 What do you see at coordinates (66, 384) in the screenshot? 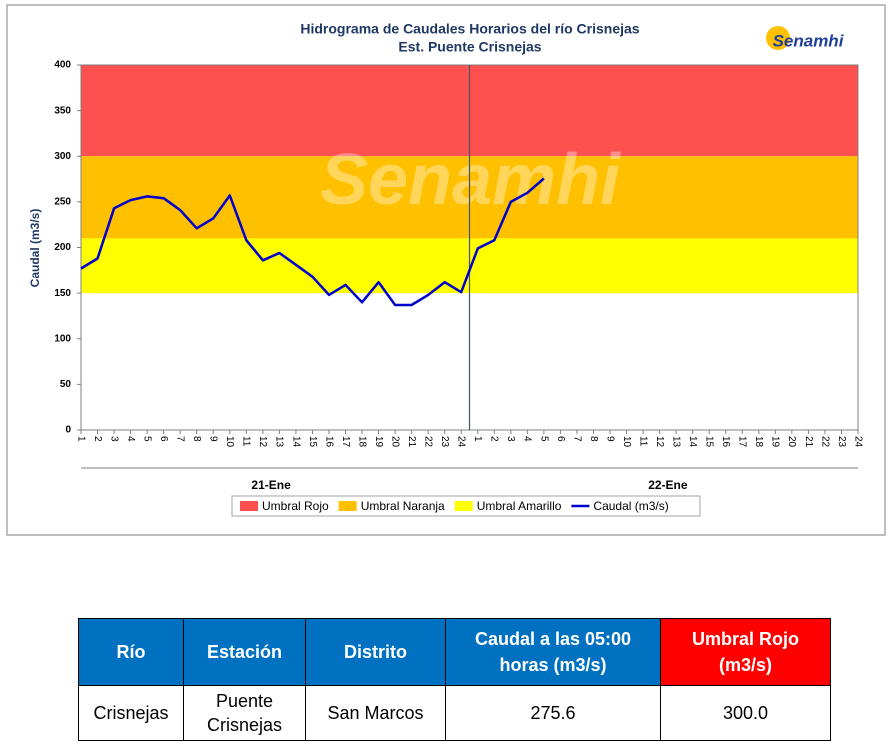
I see `y-tick-label: 50` at bounding box center [66, 384].